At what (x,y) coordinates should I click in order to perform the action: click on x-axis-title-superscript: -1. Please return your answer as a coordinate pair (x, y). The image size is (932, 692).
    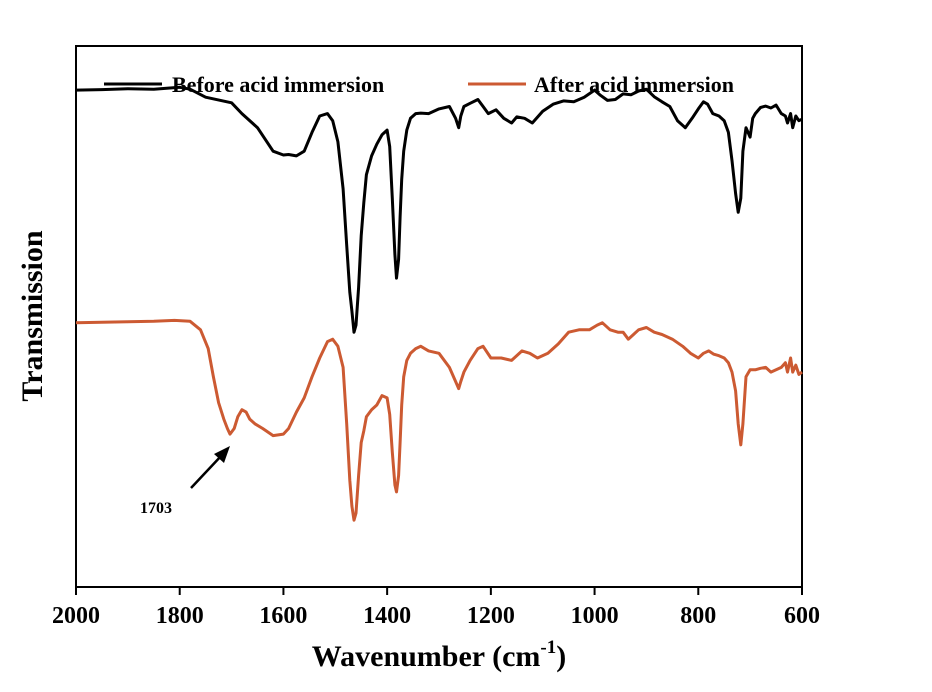
    Looking at the image, I should click on (548, 647).